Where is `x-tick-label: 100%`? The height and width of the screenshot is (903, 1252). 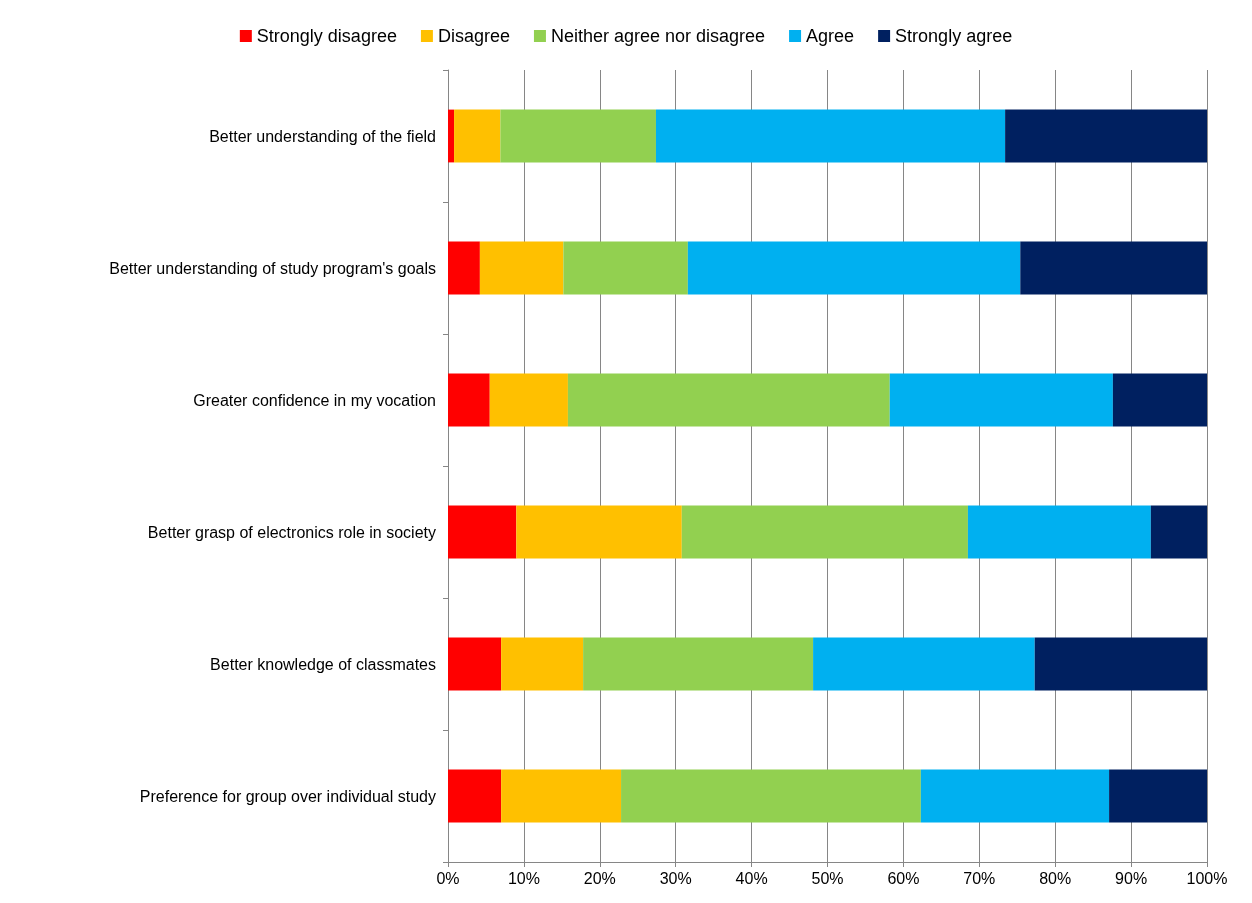
x-tick-label: 100% is located at coordinates (1207, 878).